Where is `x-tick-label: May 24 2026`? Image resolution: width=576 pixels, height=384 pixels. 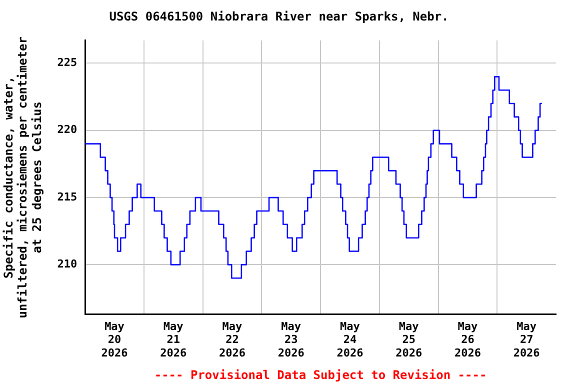 x-tick-label: May 24 2026 is located at coordinates (350, 340).